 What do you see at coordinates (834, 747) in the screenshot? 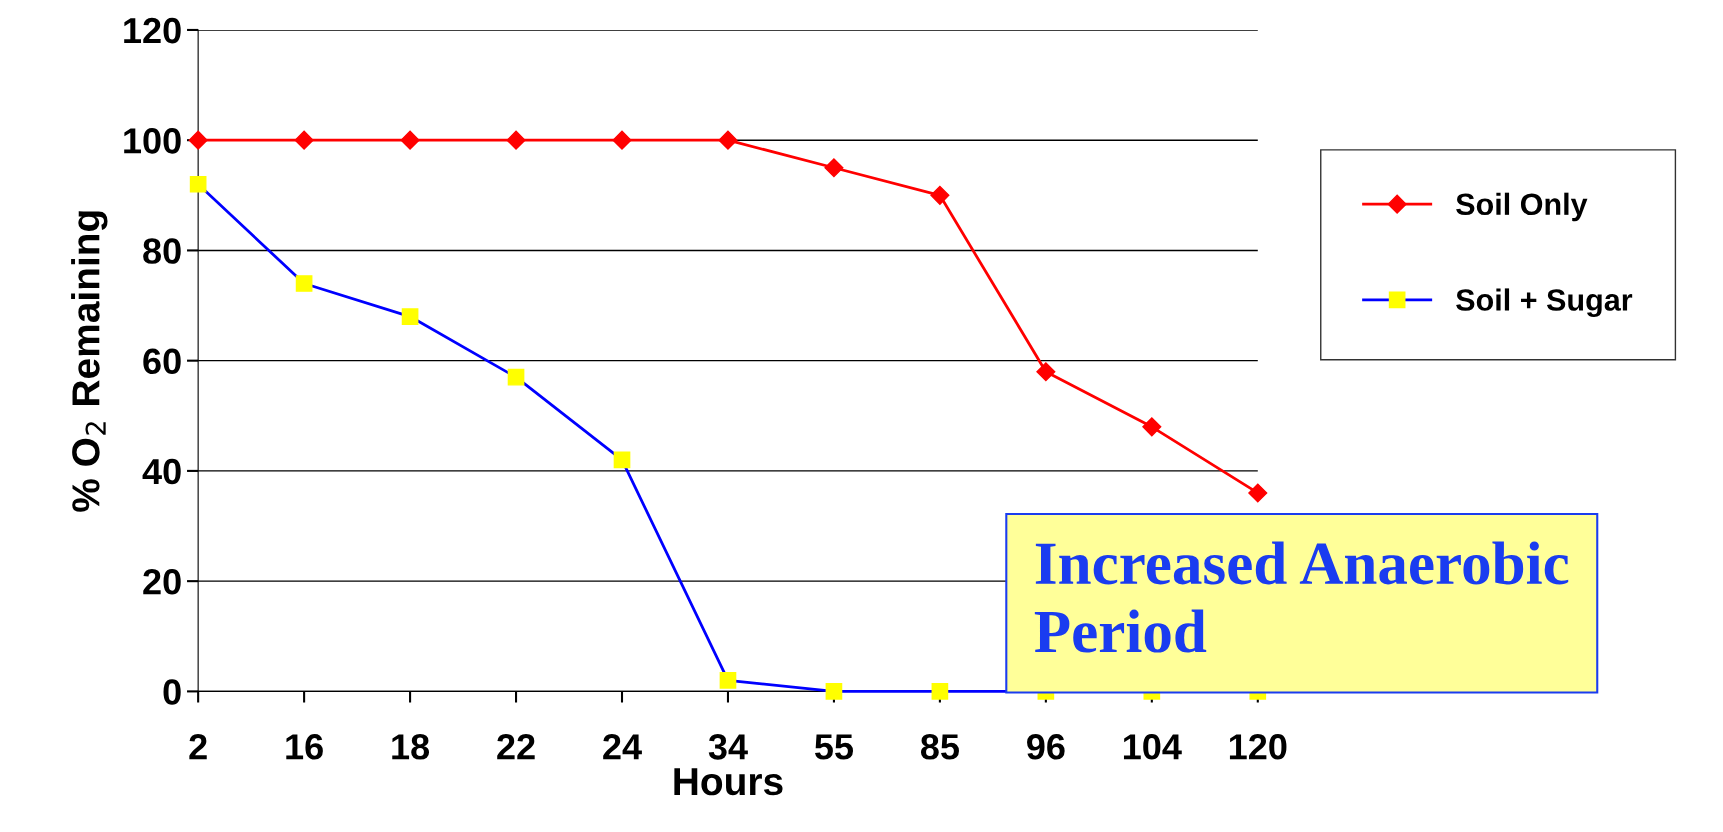
I see `x-tick-label: 55` at bounding box center [834, 747].